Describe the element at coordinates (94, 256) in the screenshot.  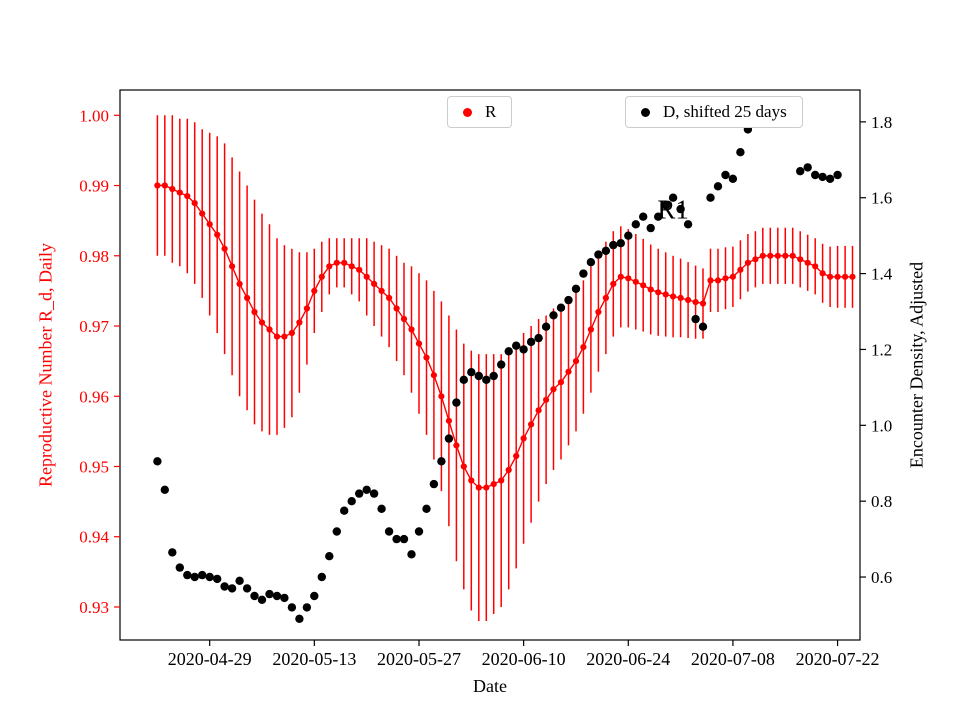
I see `left-tick-label: 0.98` at that location.